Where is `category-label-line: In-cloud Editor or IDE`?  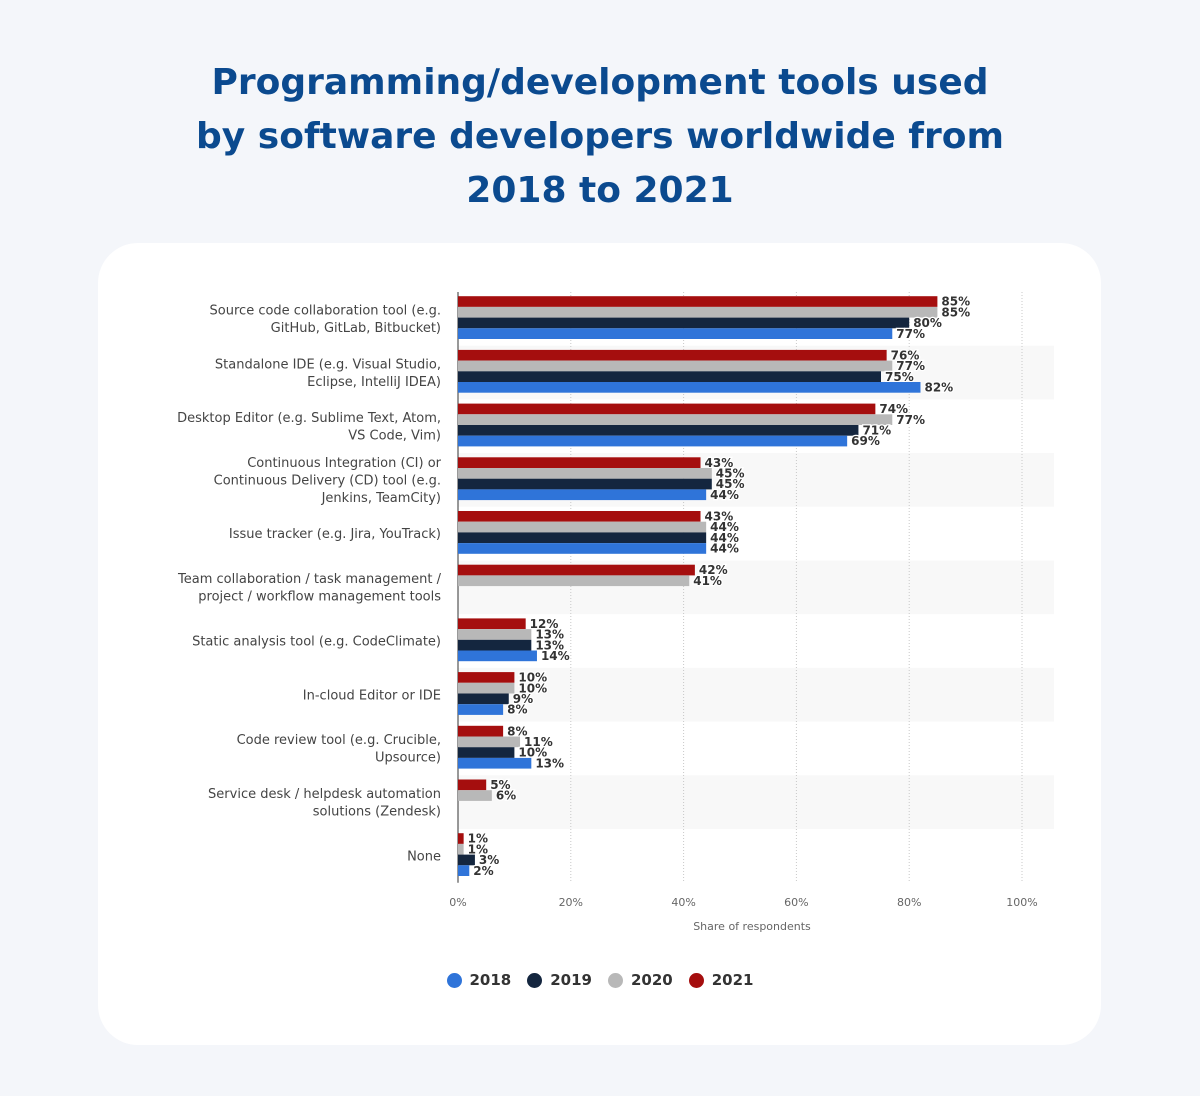 category-label-line: In-cloud Editor or IDE is located at coordinates (372, 695).